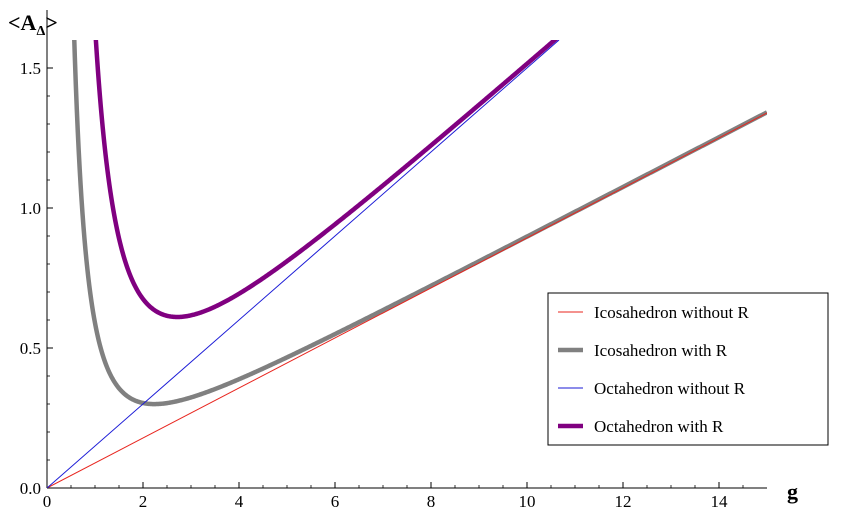 This screenshot has width=841, height=515. I want to click on y-tick-label: 0.0, so click(30, 488).